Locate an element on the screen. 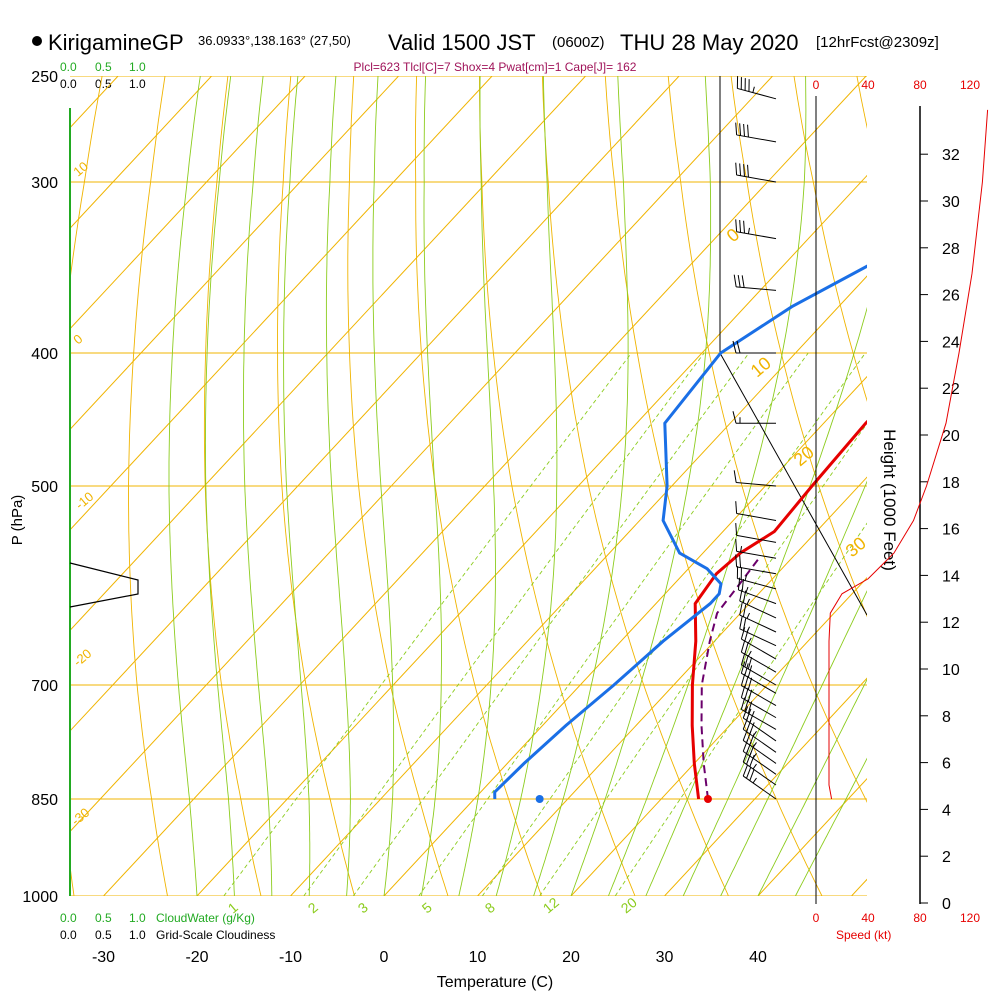 This screenshot has height=1005, width=1000. cloud-water-tick: 1.0 is located at coordinates (137, 918).